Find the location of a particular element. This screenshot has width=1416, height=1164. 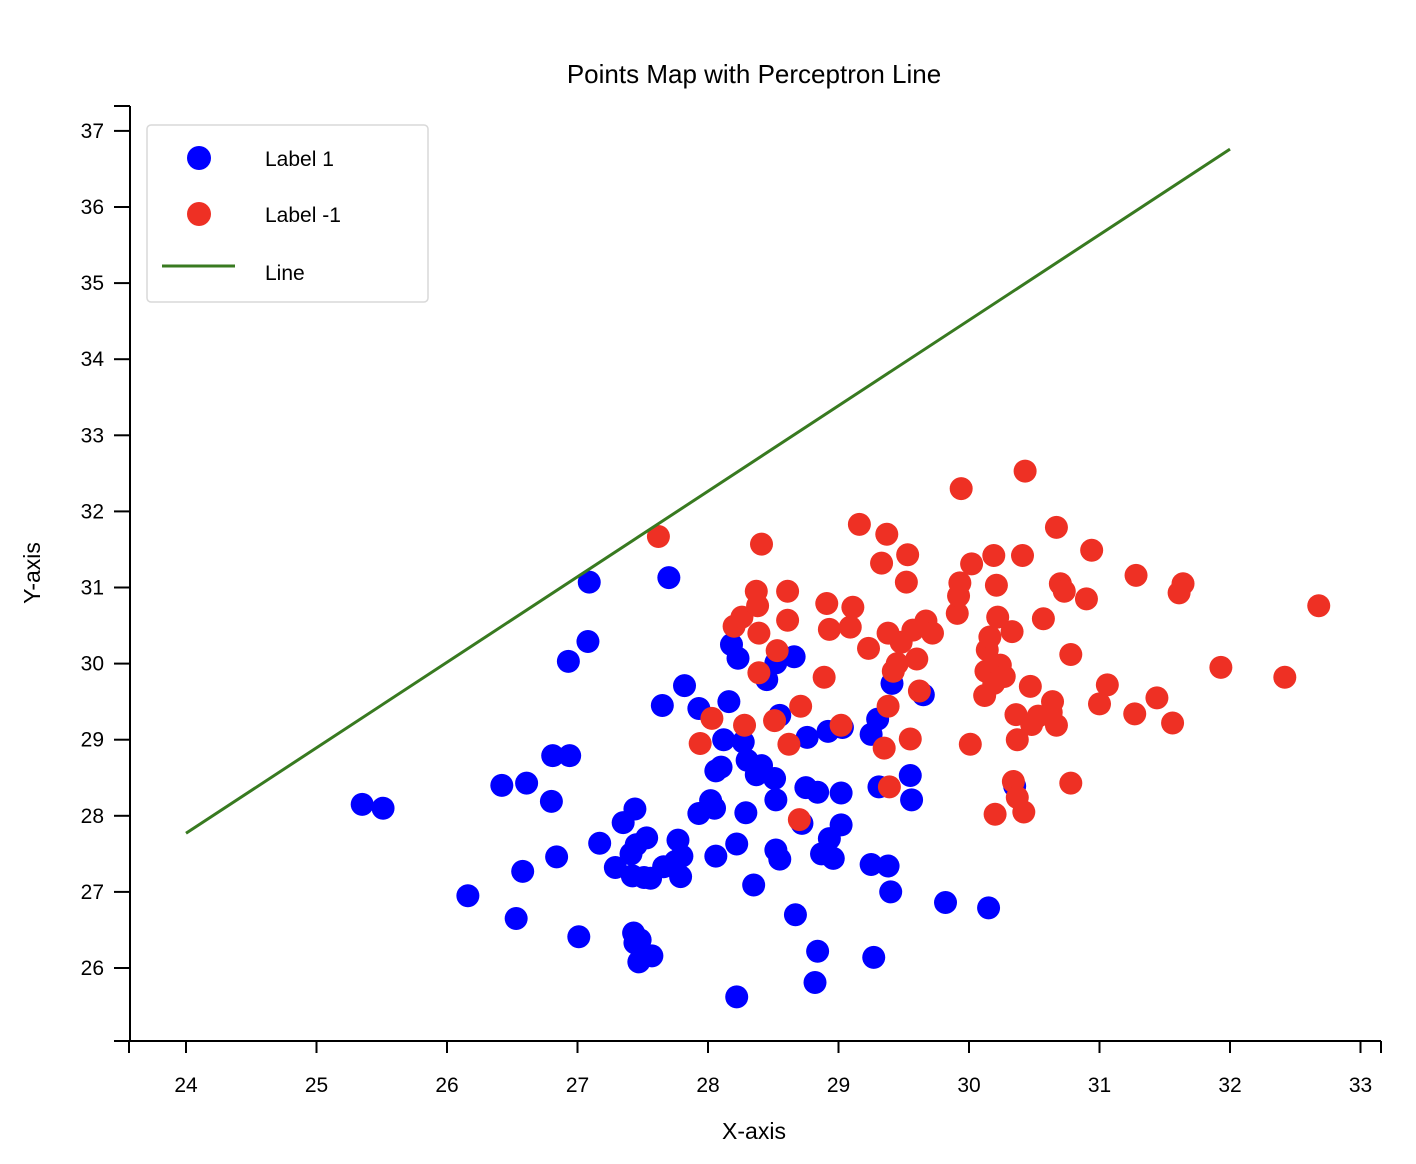

legend-label-1: Label 1 is located at coordinates (299, 159).